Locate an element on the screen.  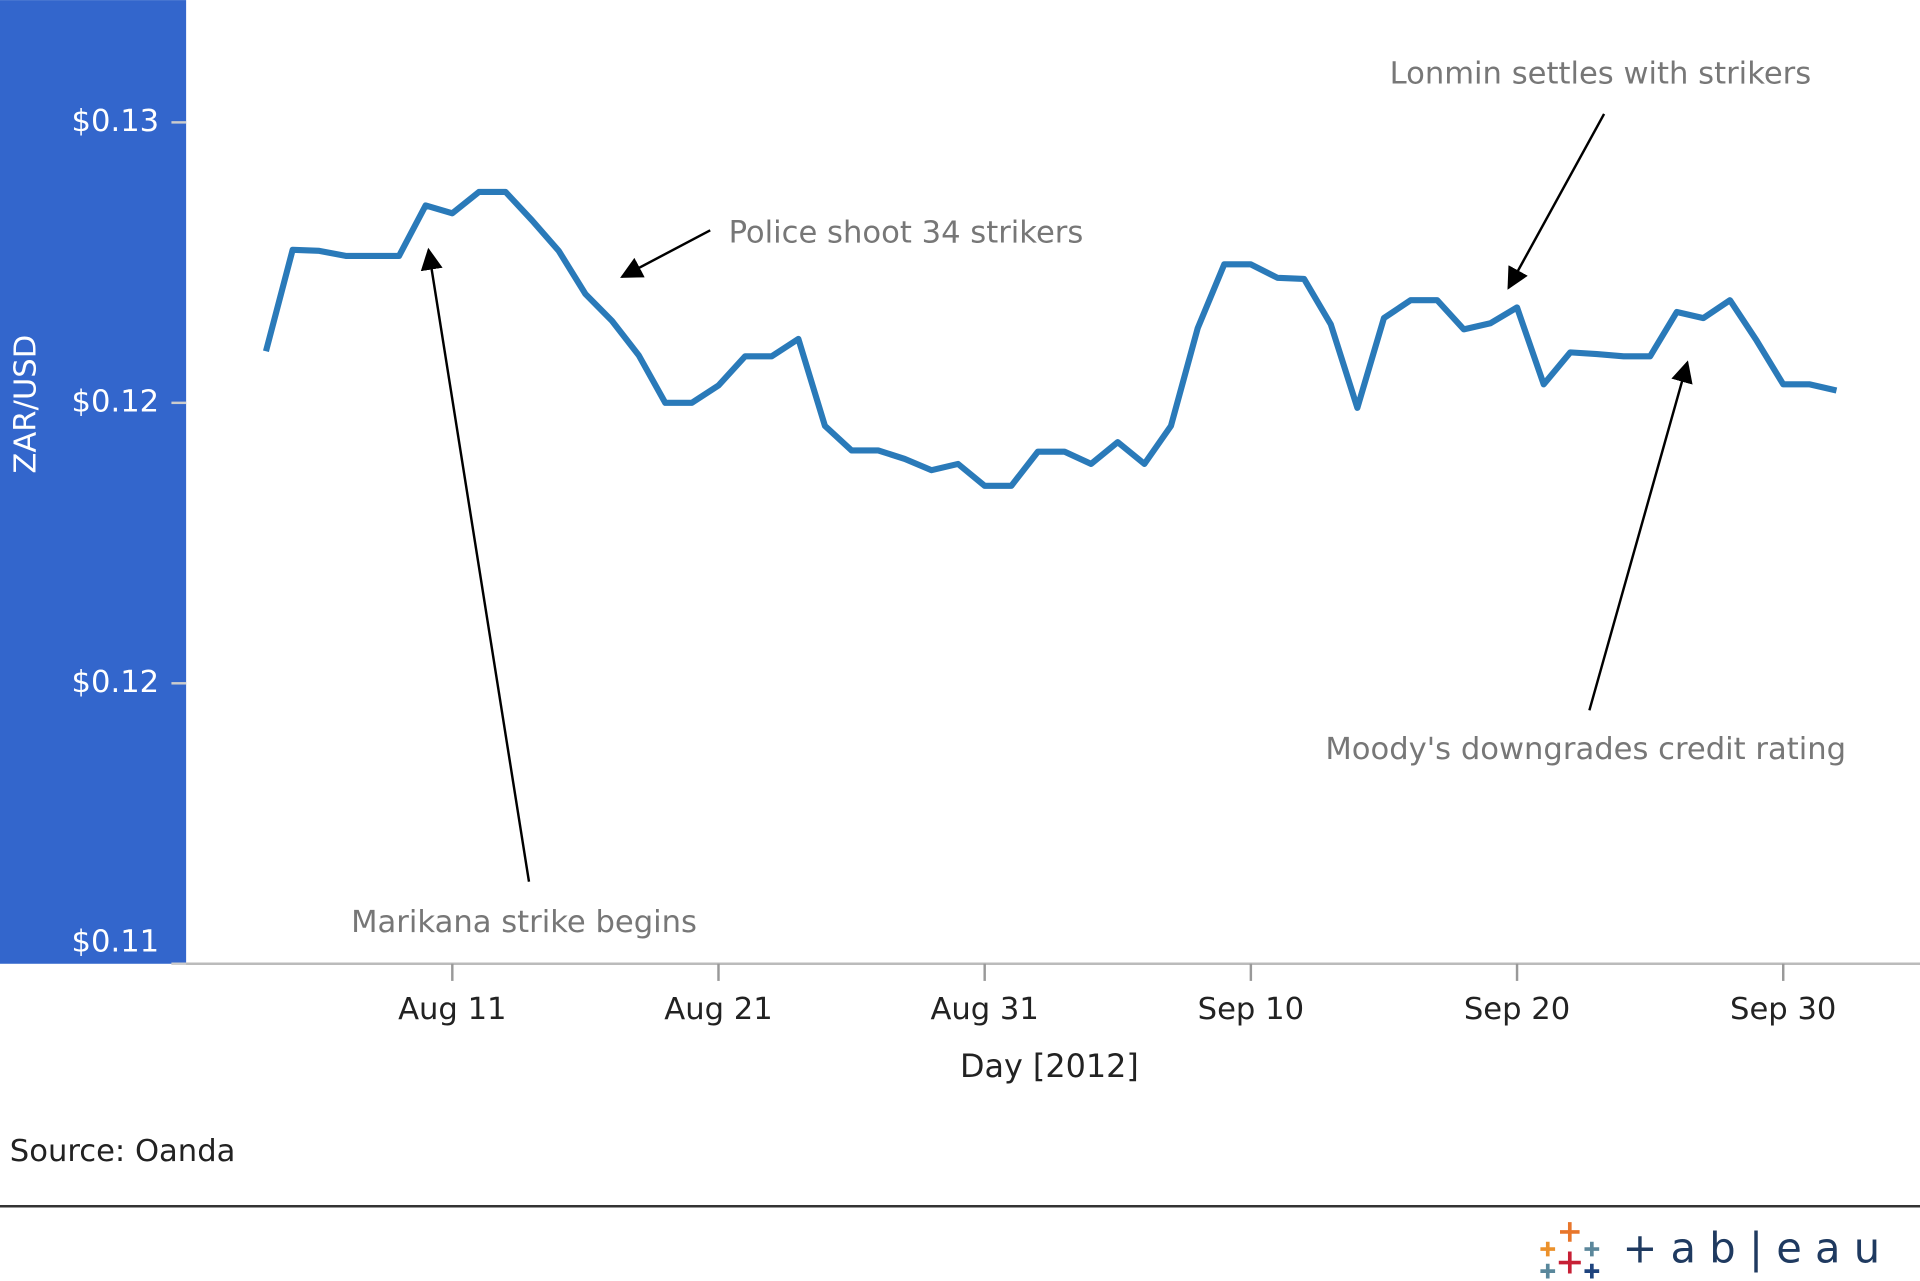
y-axis-label: ZAR/USD is located at coordinates (25, 404).